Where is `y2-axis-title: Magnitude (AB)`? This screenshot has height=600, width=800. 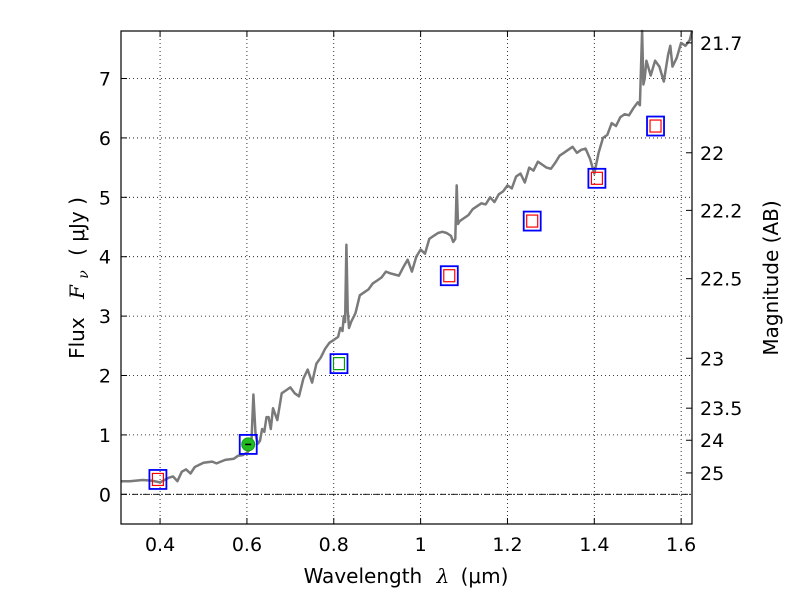 y2-axis-title: Magnitude (AB) is located at coordinates (771, 277).